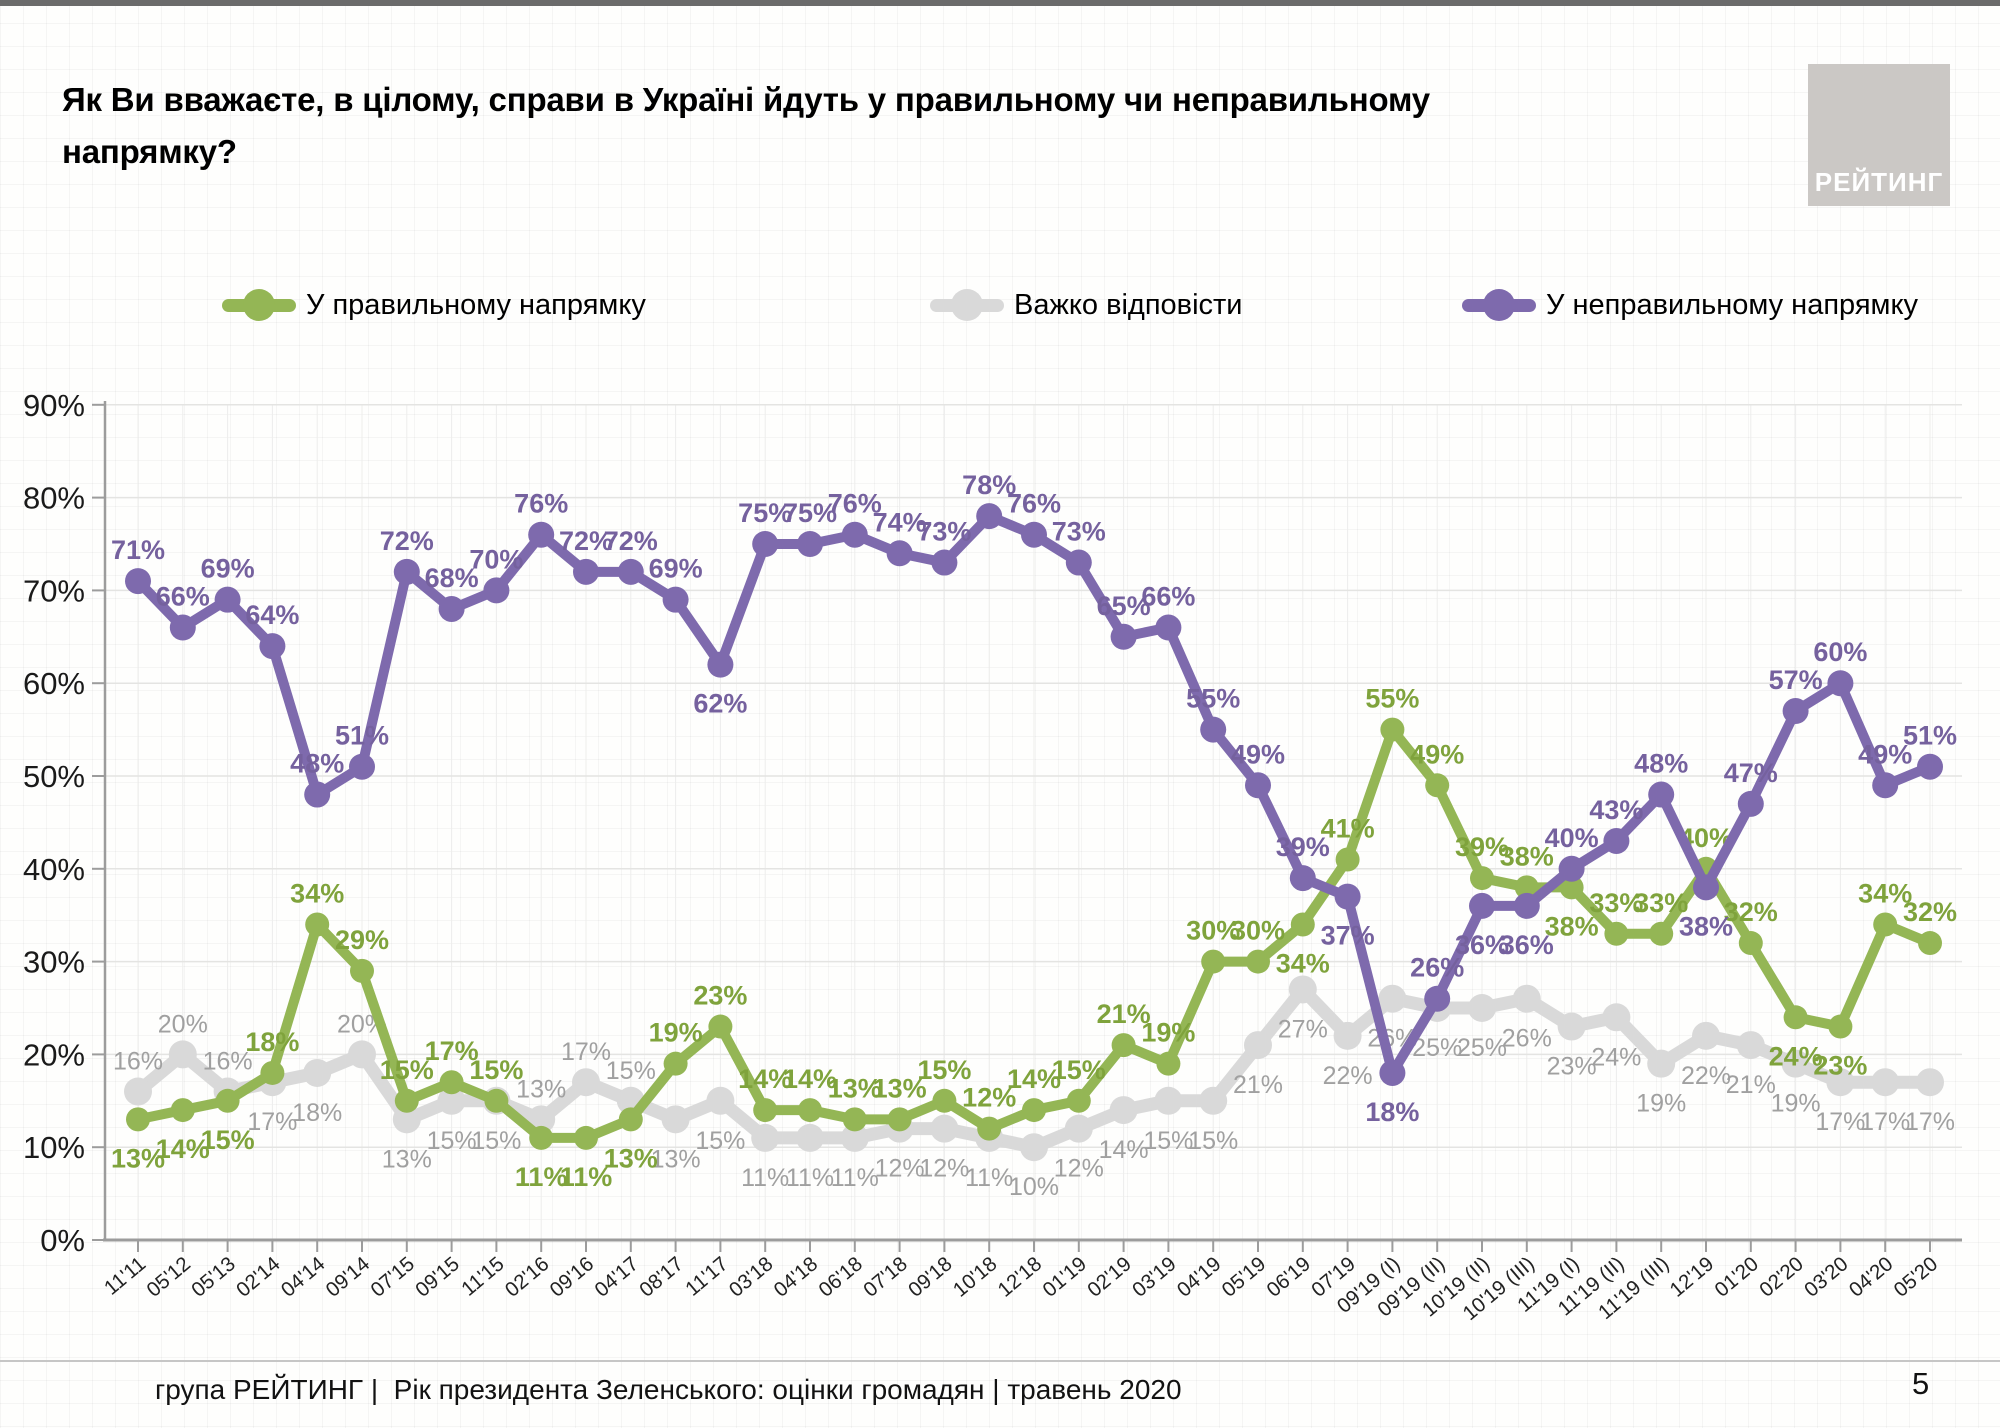  What do you see at coordinates (1034, 1187) in the screenshot?
I see `data-point-label: 10%` at bounding box center [1034, 1187].